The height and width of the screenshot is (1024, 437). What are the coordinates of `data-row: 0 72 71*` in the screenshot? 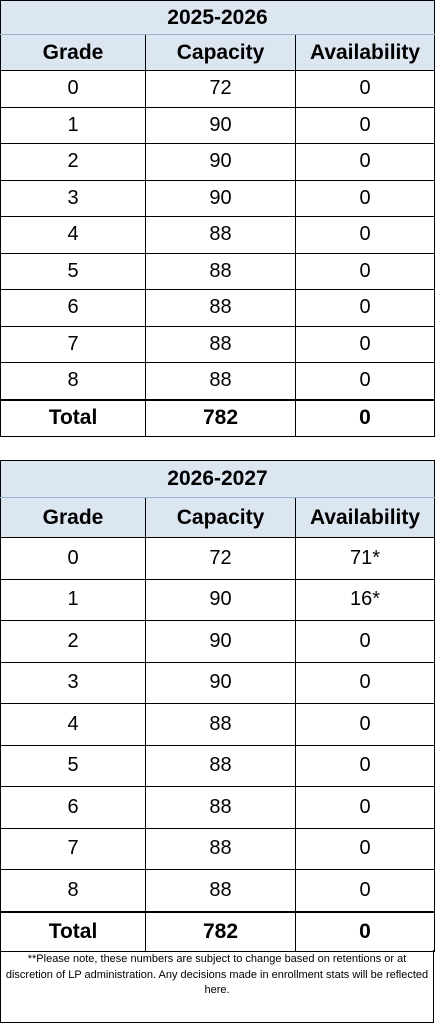 It's located at (217, 558).